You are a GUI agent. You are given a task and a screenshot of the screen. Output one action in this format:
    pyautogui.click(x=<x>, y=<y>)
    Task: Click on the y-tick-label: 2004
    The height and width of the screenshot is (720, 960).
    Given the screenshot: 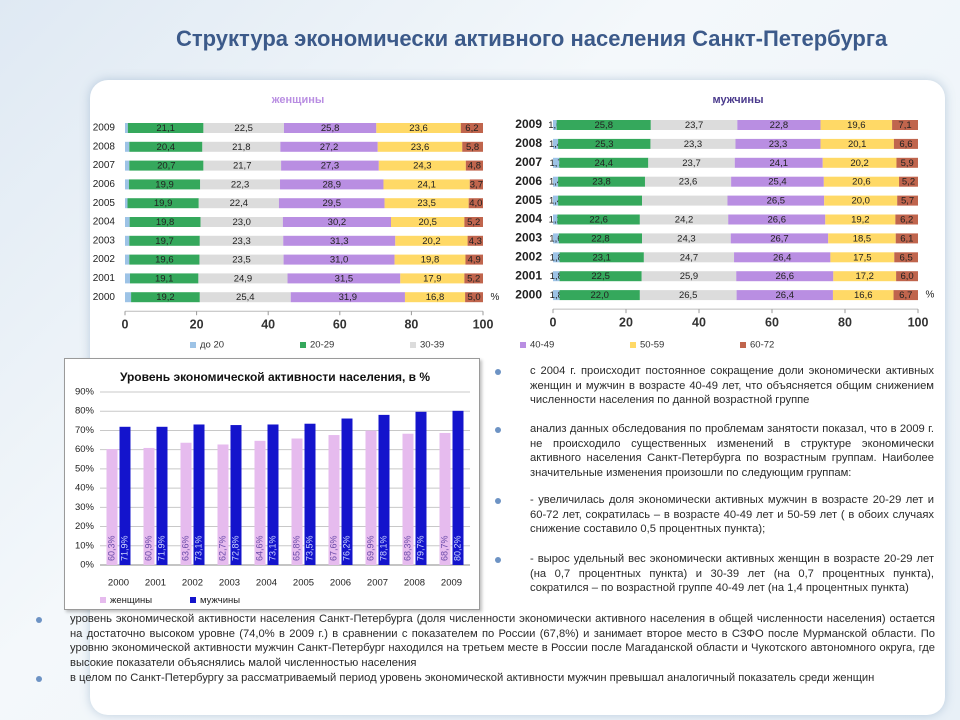 What is the action you would take?
    pyautogui.click(x=528, y=219)
    